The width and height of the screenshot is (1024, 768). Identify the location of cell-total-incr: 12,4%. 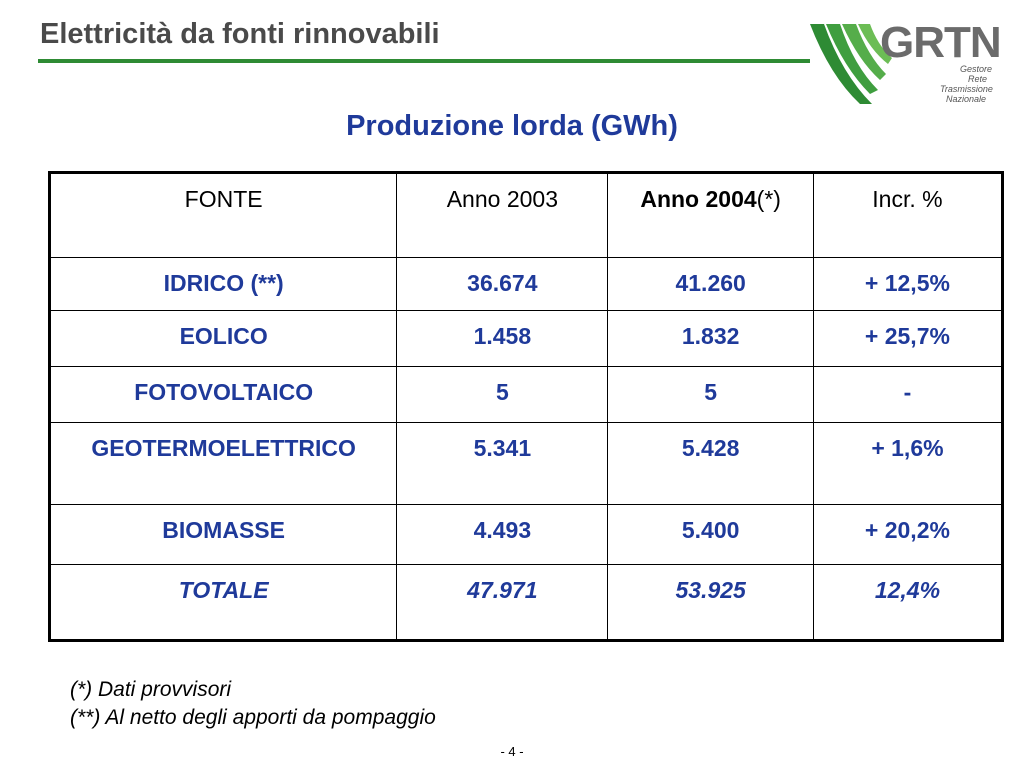
(908, 602).